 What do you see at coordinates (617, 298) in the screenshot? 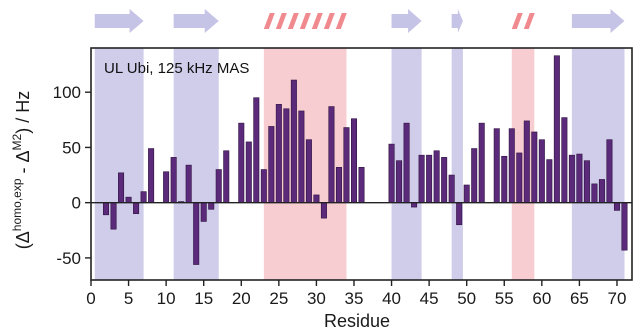
I see `x-tick-label: 70` at bounding box center [617, 298].